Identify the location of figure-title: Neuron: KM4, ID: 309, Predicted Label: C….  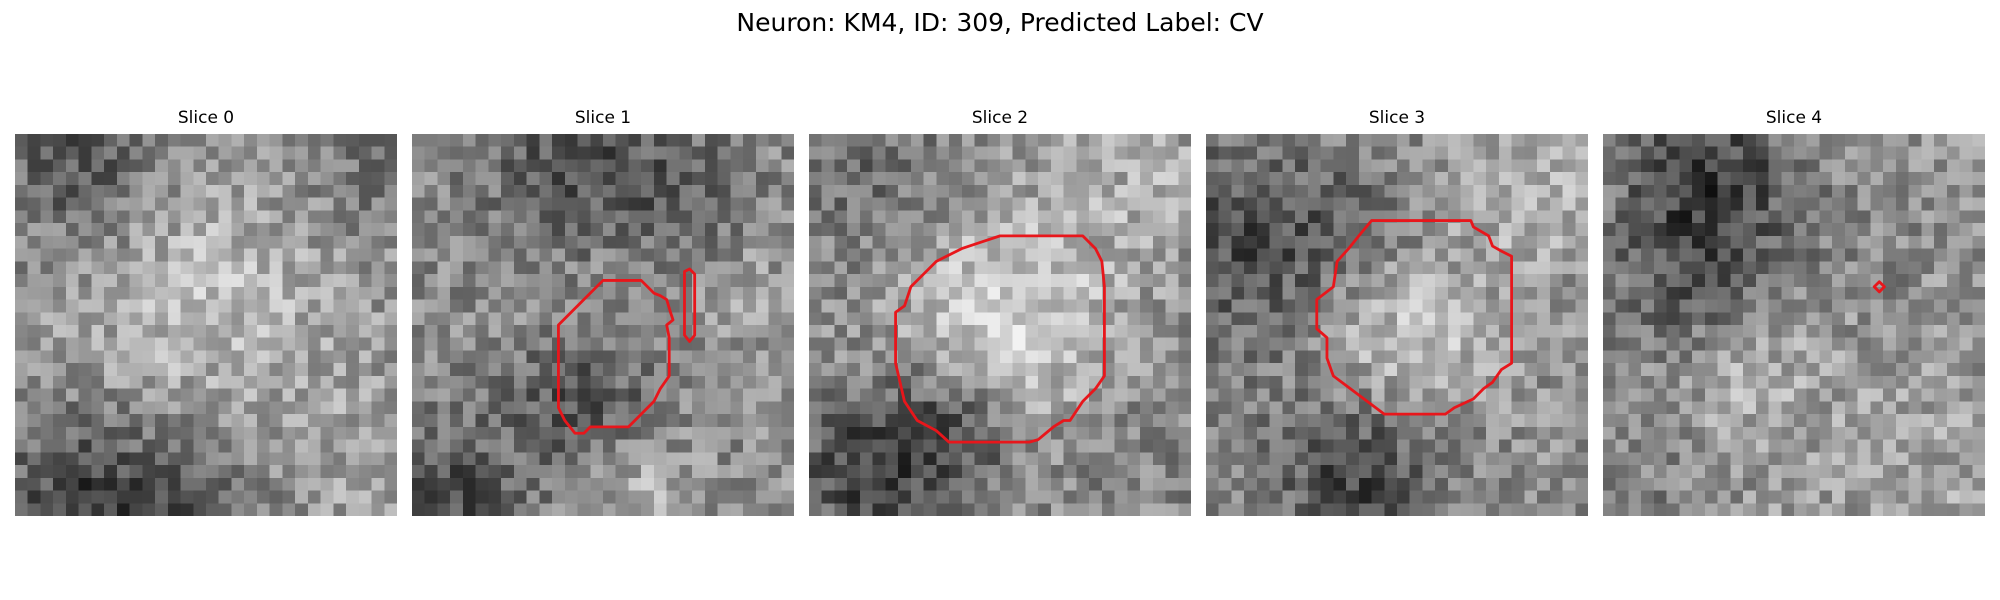
(1000, 22).